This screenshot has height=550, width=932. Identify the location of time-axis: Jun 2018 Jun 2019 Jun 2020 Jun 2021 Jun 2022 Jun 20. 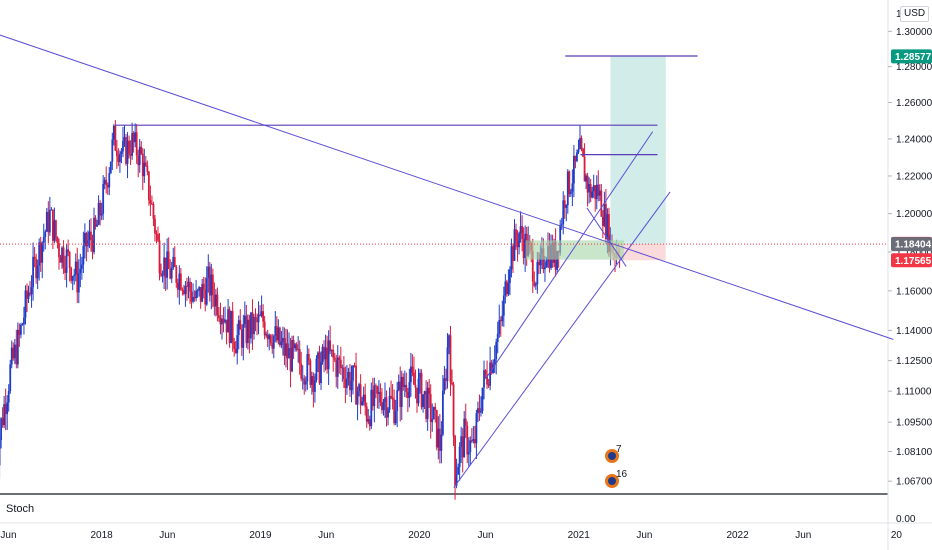
(451, 535).